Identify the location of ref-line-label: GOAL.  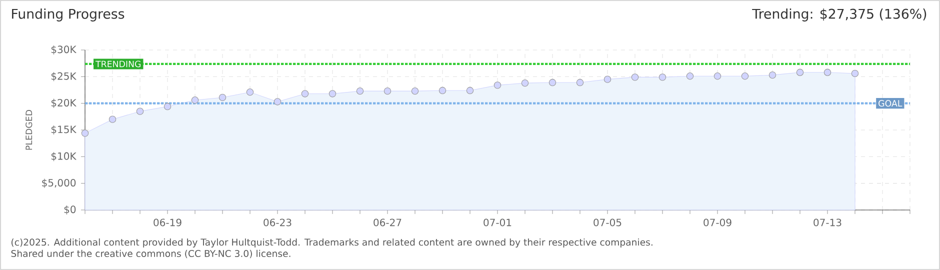
(890, 103).